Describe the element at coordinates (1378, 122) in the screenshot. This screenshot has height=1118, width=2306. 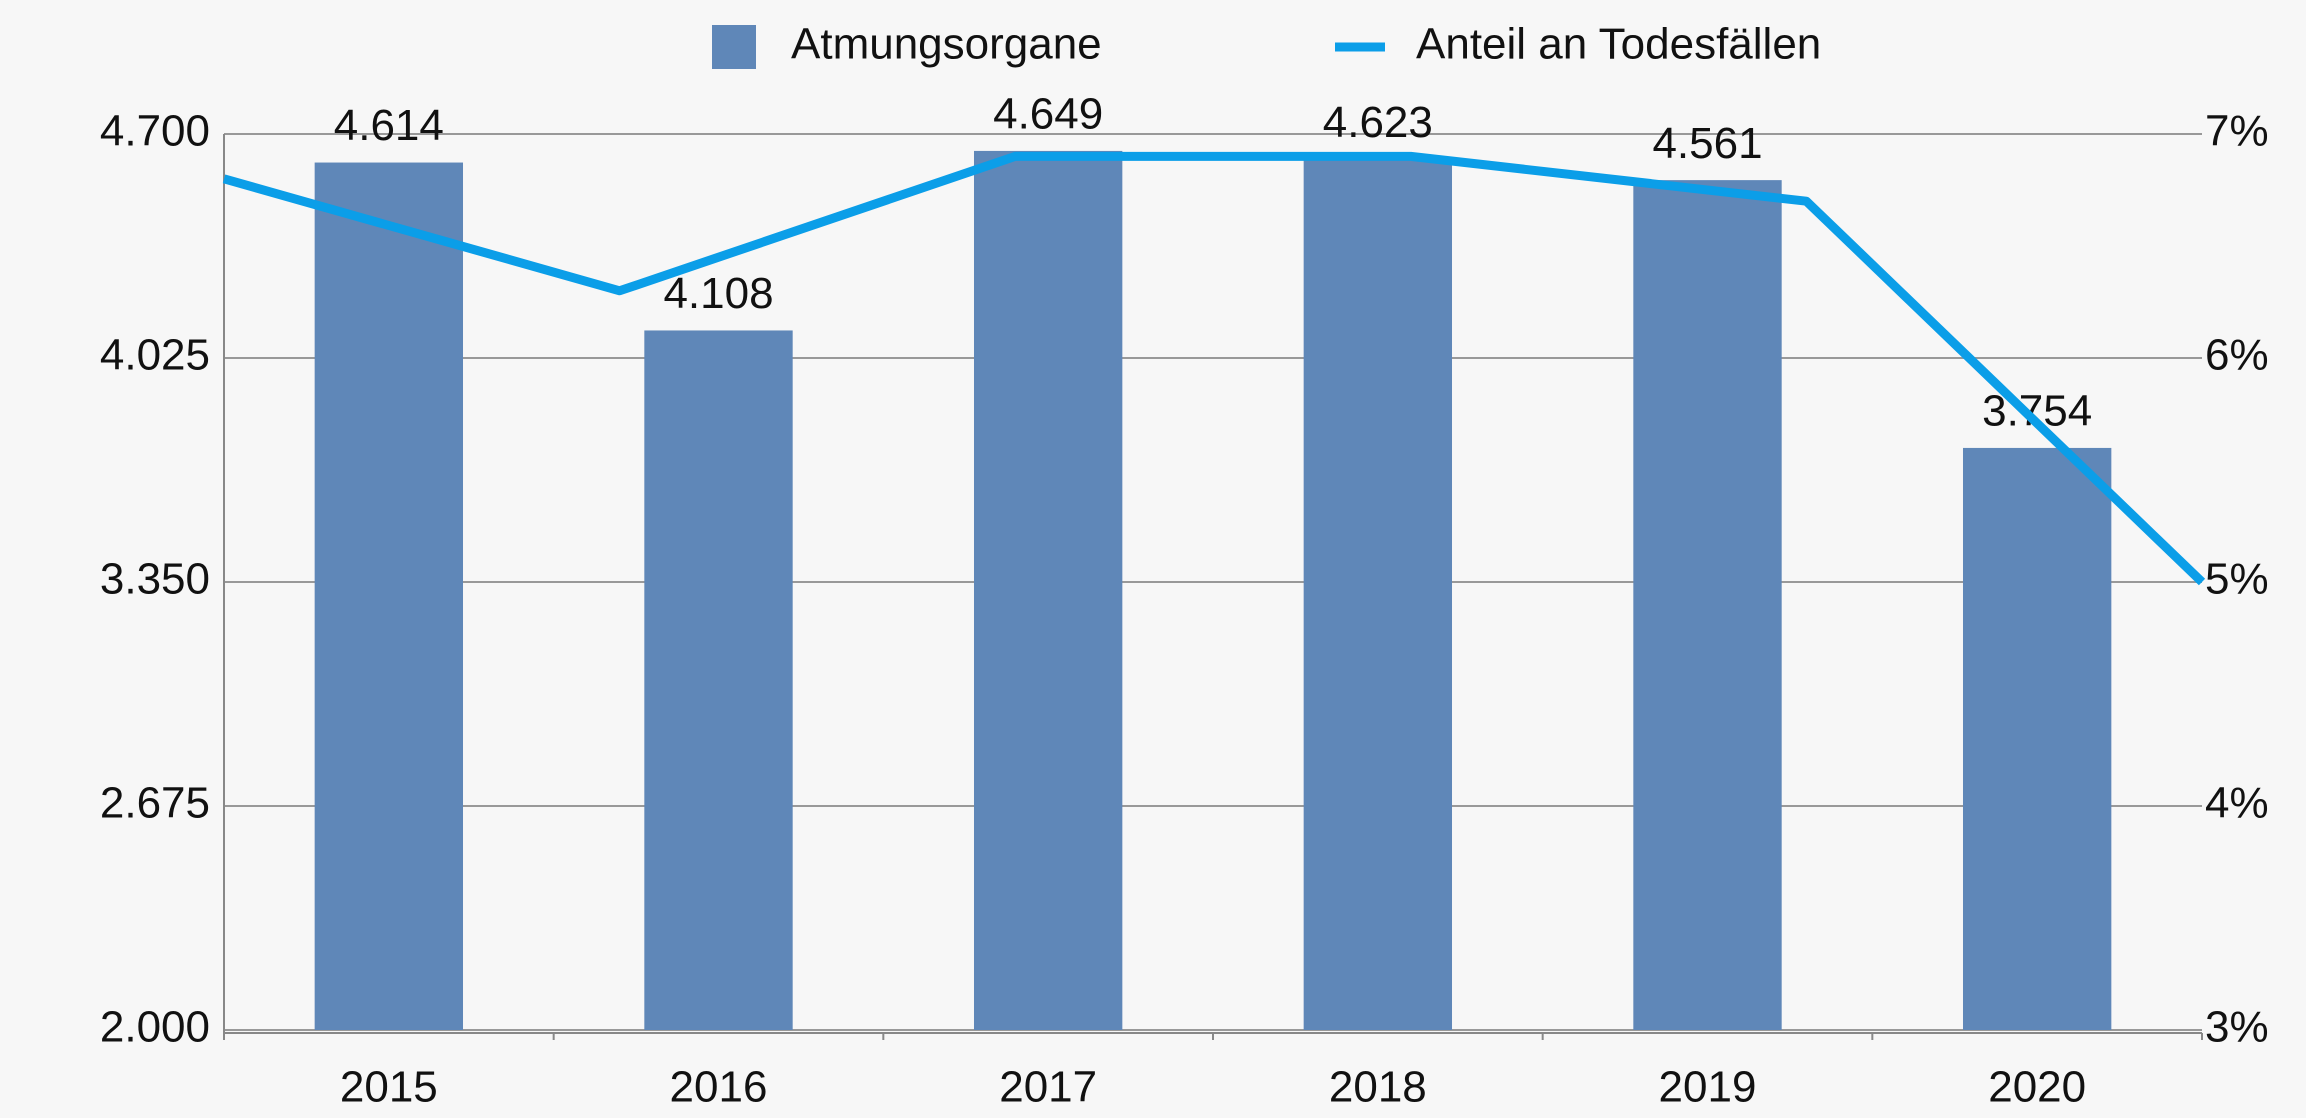
I see `bar-value-label: 4.623` at that location.